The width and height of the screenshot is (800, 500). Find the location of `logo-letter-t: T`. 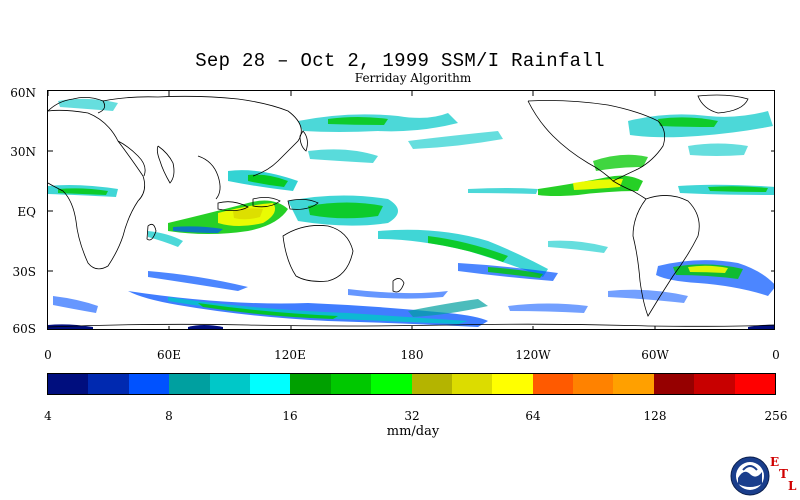

logo-letter-t: T is located at coordinates (783, 474).